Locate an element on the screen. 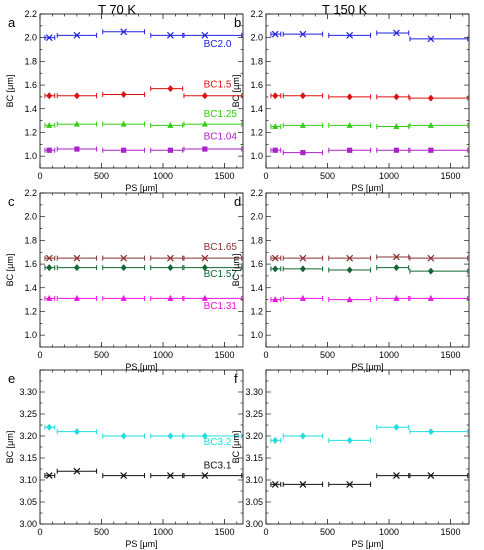  panel-c-series-label: BC1.65 is located at coordinates (221, 247).